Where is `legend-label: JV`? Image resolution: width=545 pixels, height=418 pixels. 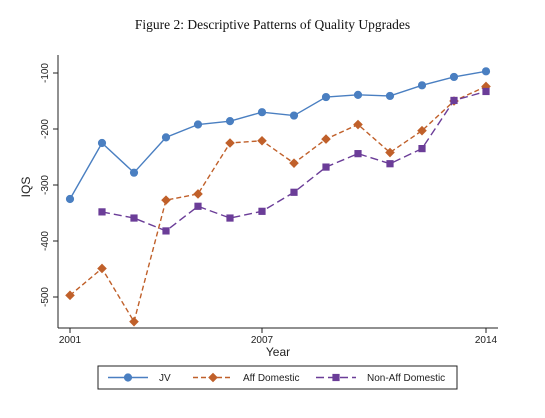
legend-label: JV is located at coordinates (165, 378).